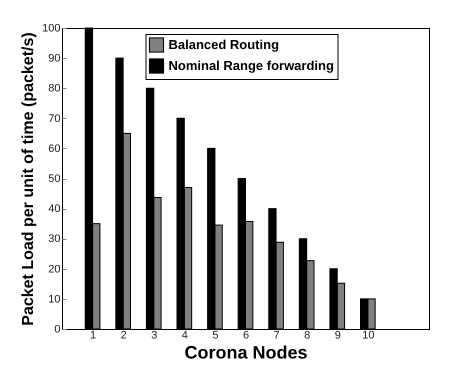 The width and height of the screenshot is (474, 370). I want to click on y-tick-label: 20, so click(54, 269).